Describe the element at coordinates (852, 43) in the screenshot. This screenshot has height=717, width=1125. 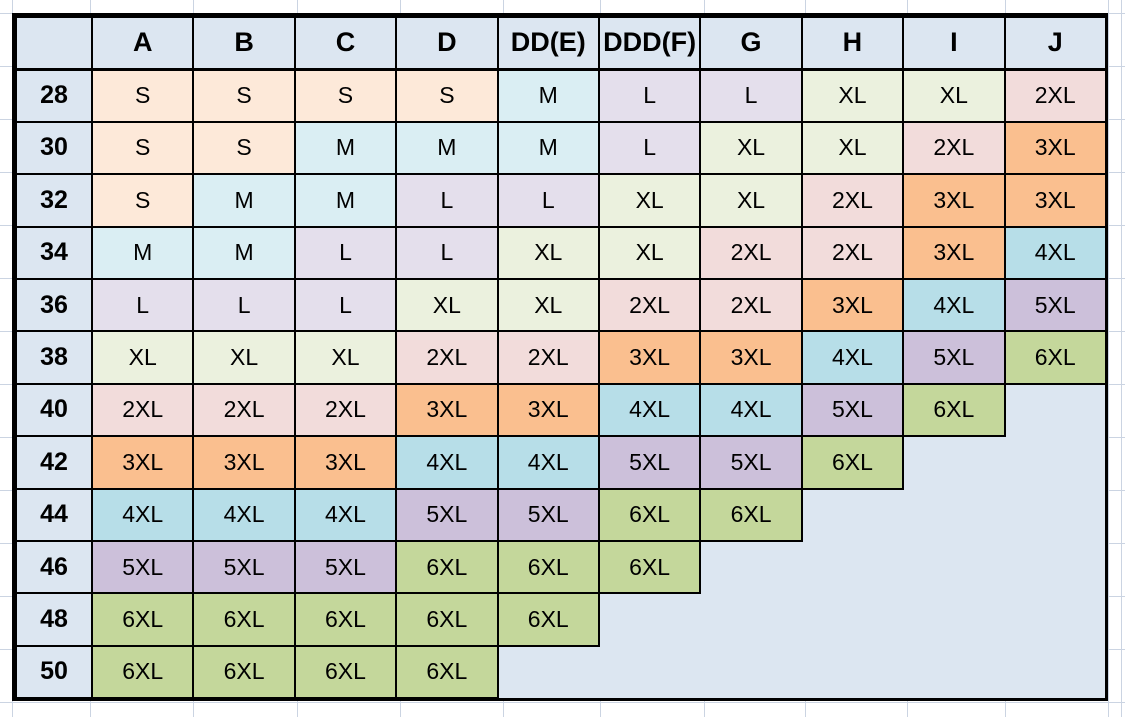
I see `column-header: H` at that location.